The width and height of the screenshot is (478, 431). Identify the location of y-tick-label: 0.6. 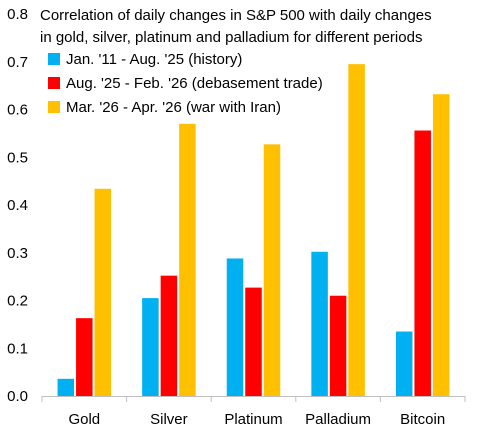
(17, 110).